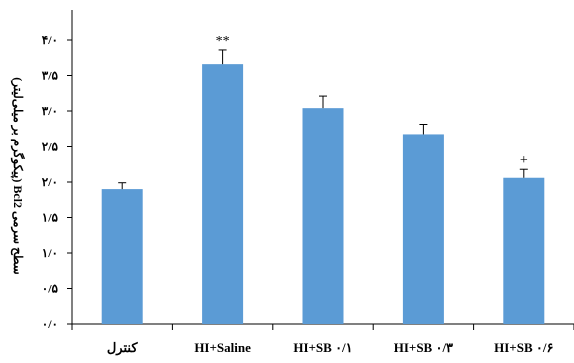 The height and width of the screenshot is (363, 574). Describe the element at coordinates (222, 347) in the screenshot. I see `x-tick-label: HI+Saline` at that location.